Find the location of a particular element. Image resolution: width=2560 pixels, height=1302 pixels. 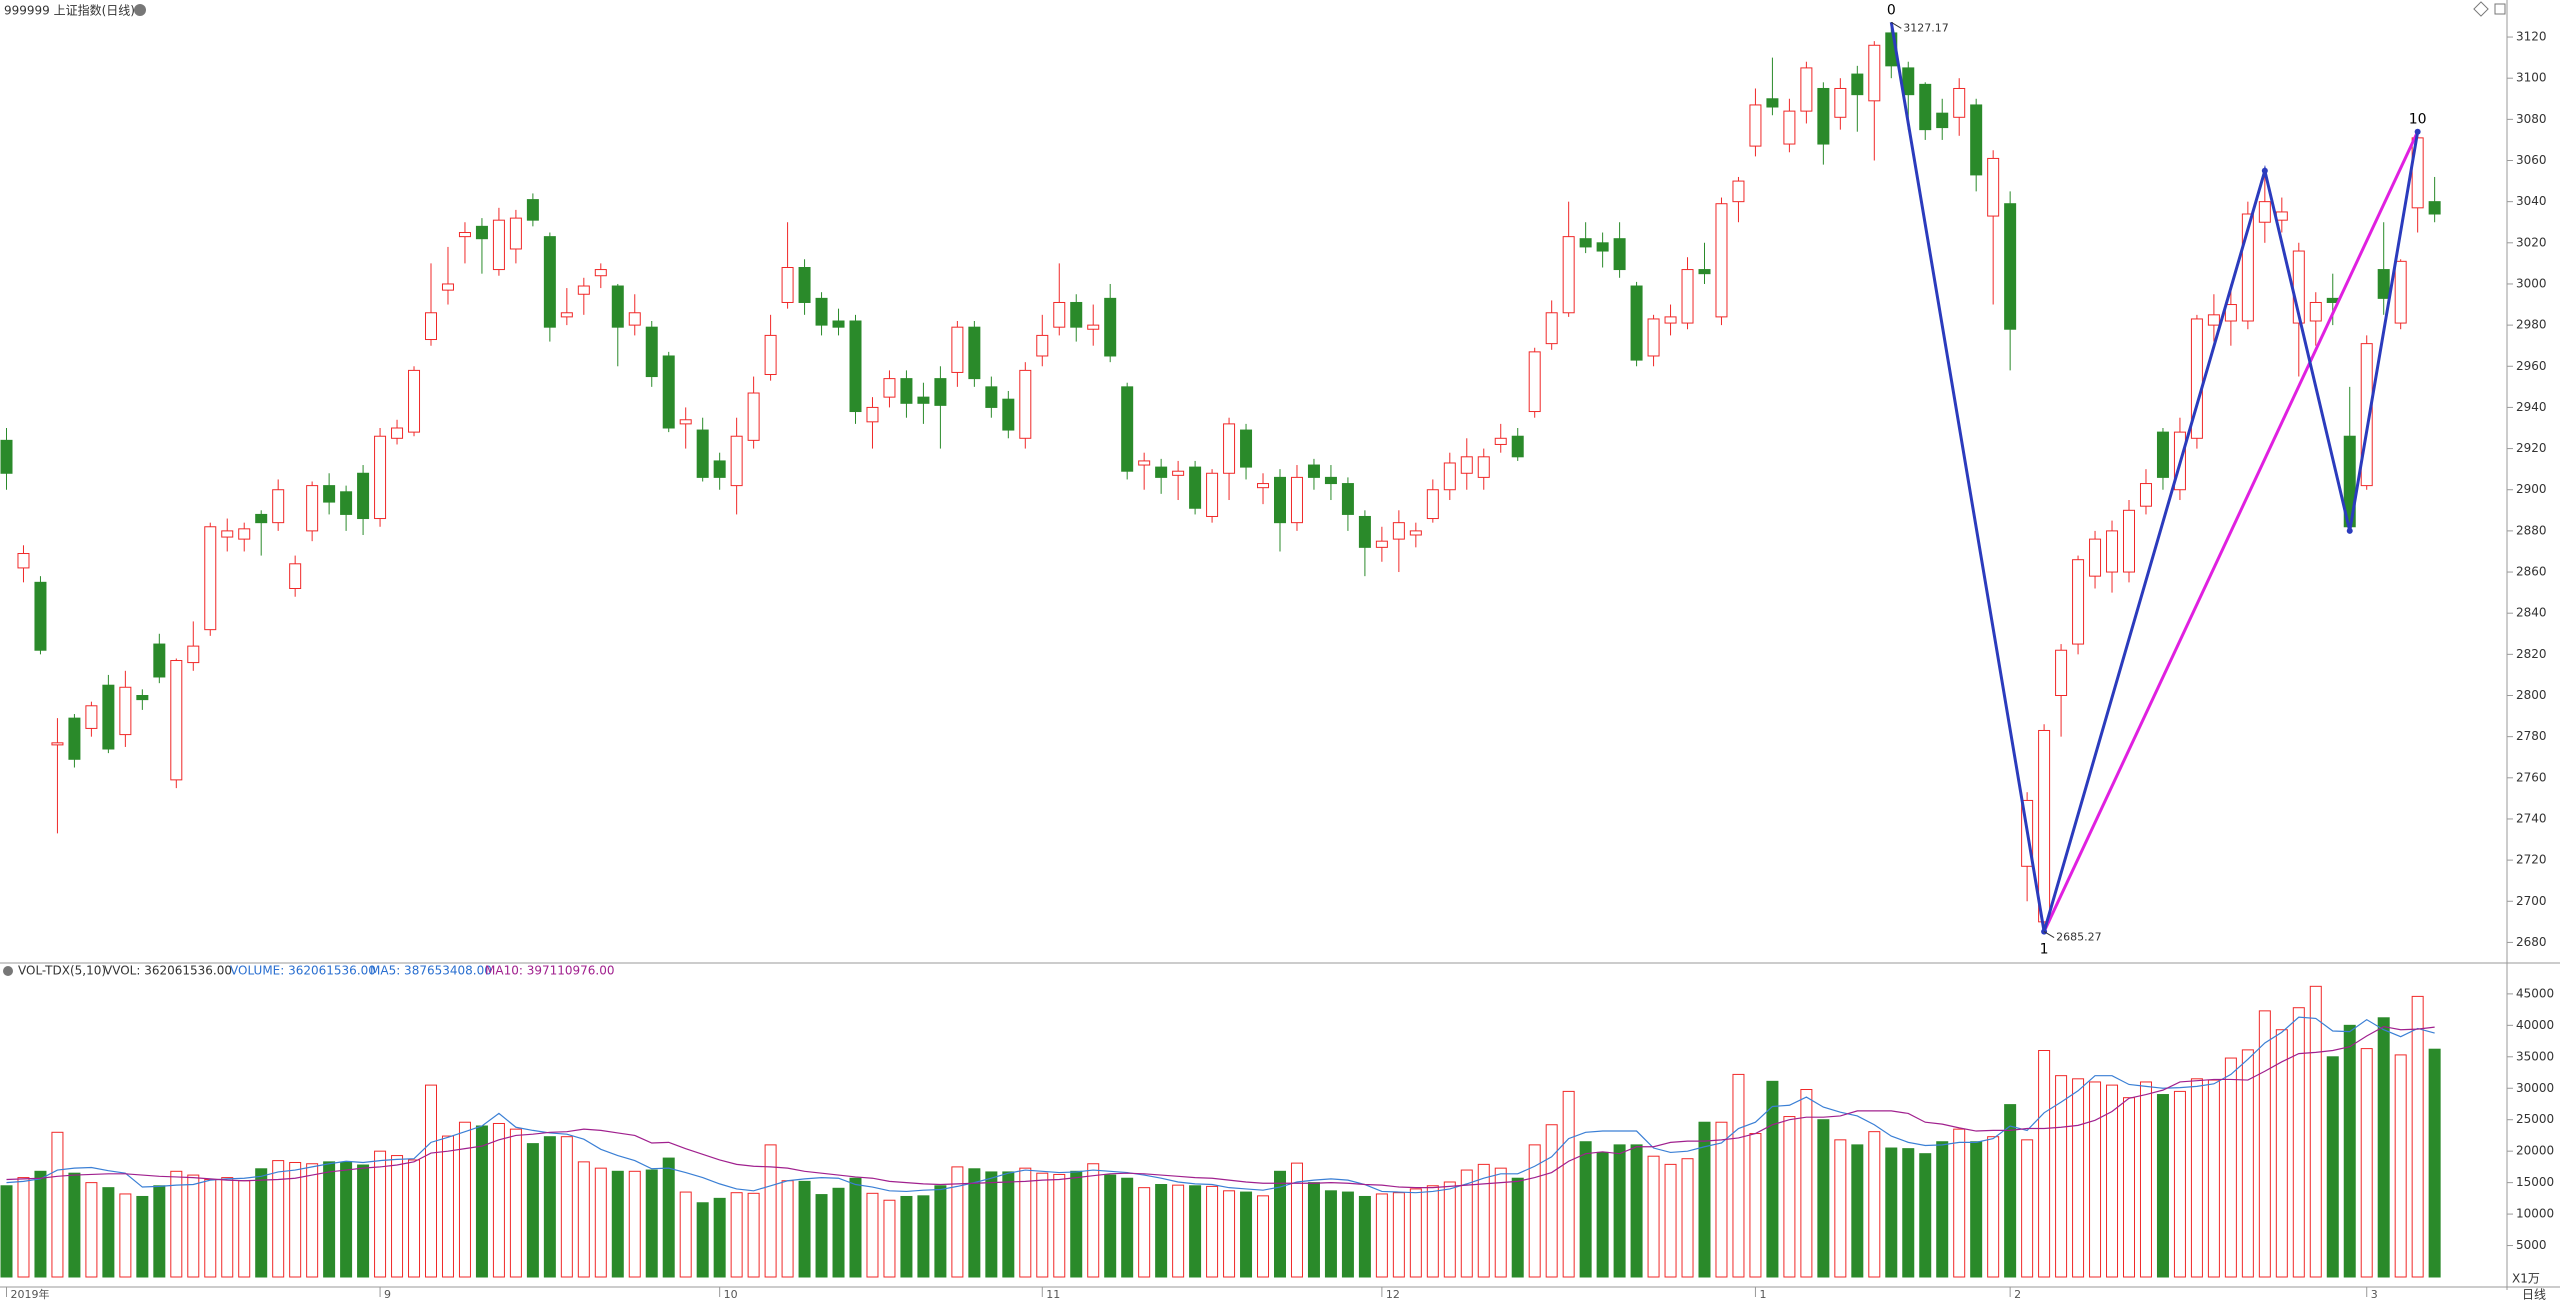

indicator-value: MA5: 387653408.00 is located at coordinates (431, 971).